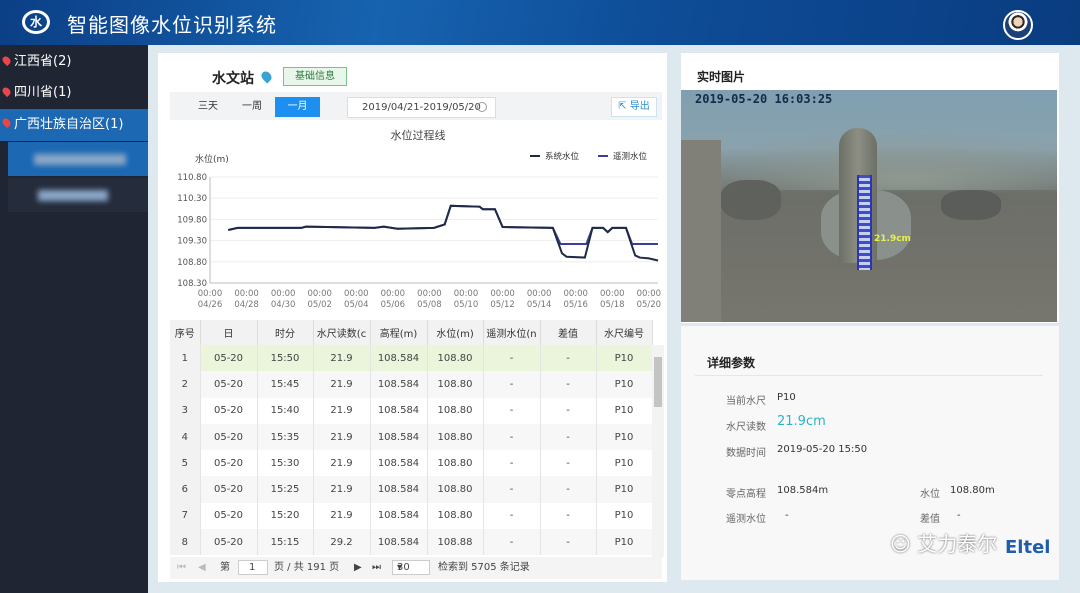  What do you see at coordinates (1018, 25) in the screenshot?
I see `avatar` at bounding box center [1018, 25].